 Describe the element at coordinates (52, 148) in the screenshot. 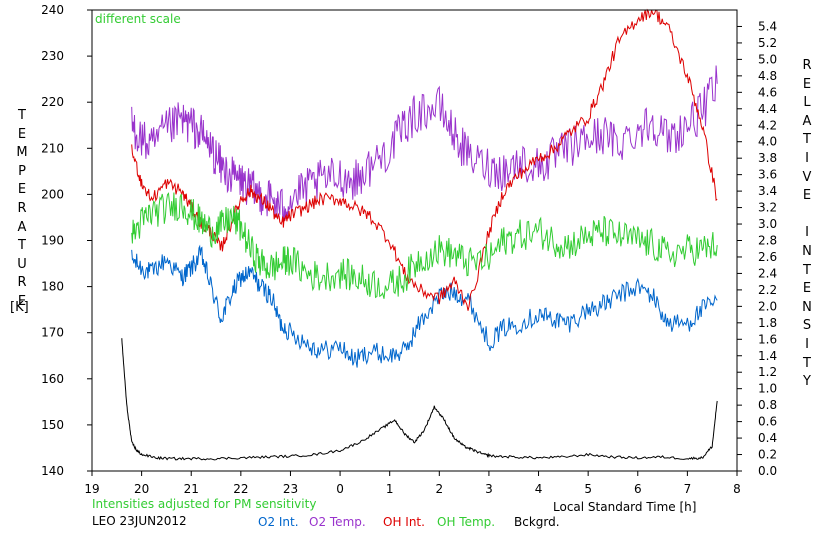

I see `left-tick-label: 210` at that location.